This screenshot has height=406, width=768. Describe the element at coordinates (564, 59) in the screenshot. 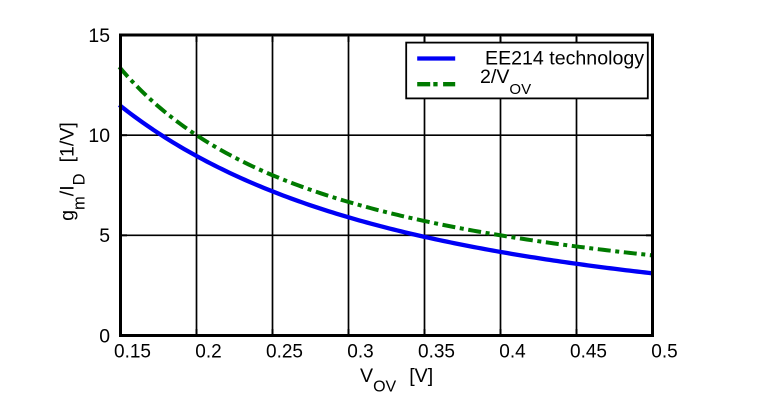

I see `svg-text: EE214 technology` at that location.